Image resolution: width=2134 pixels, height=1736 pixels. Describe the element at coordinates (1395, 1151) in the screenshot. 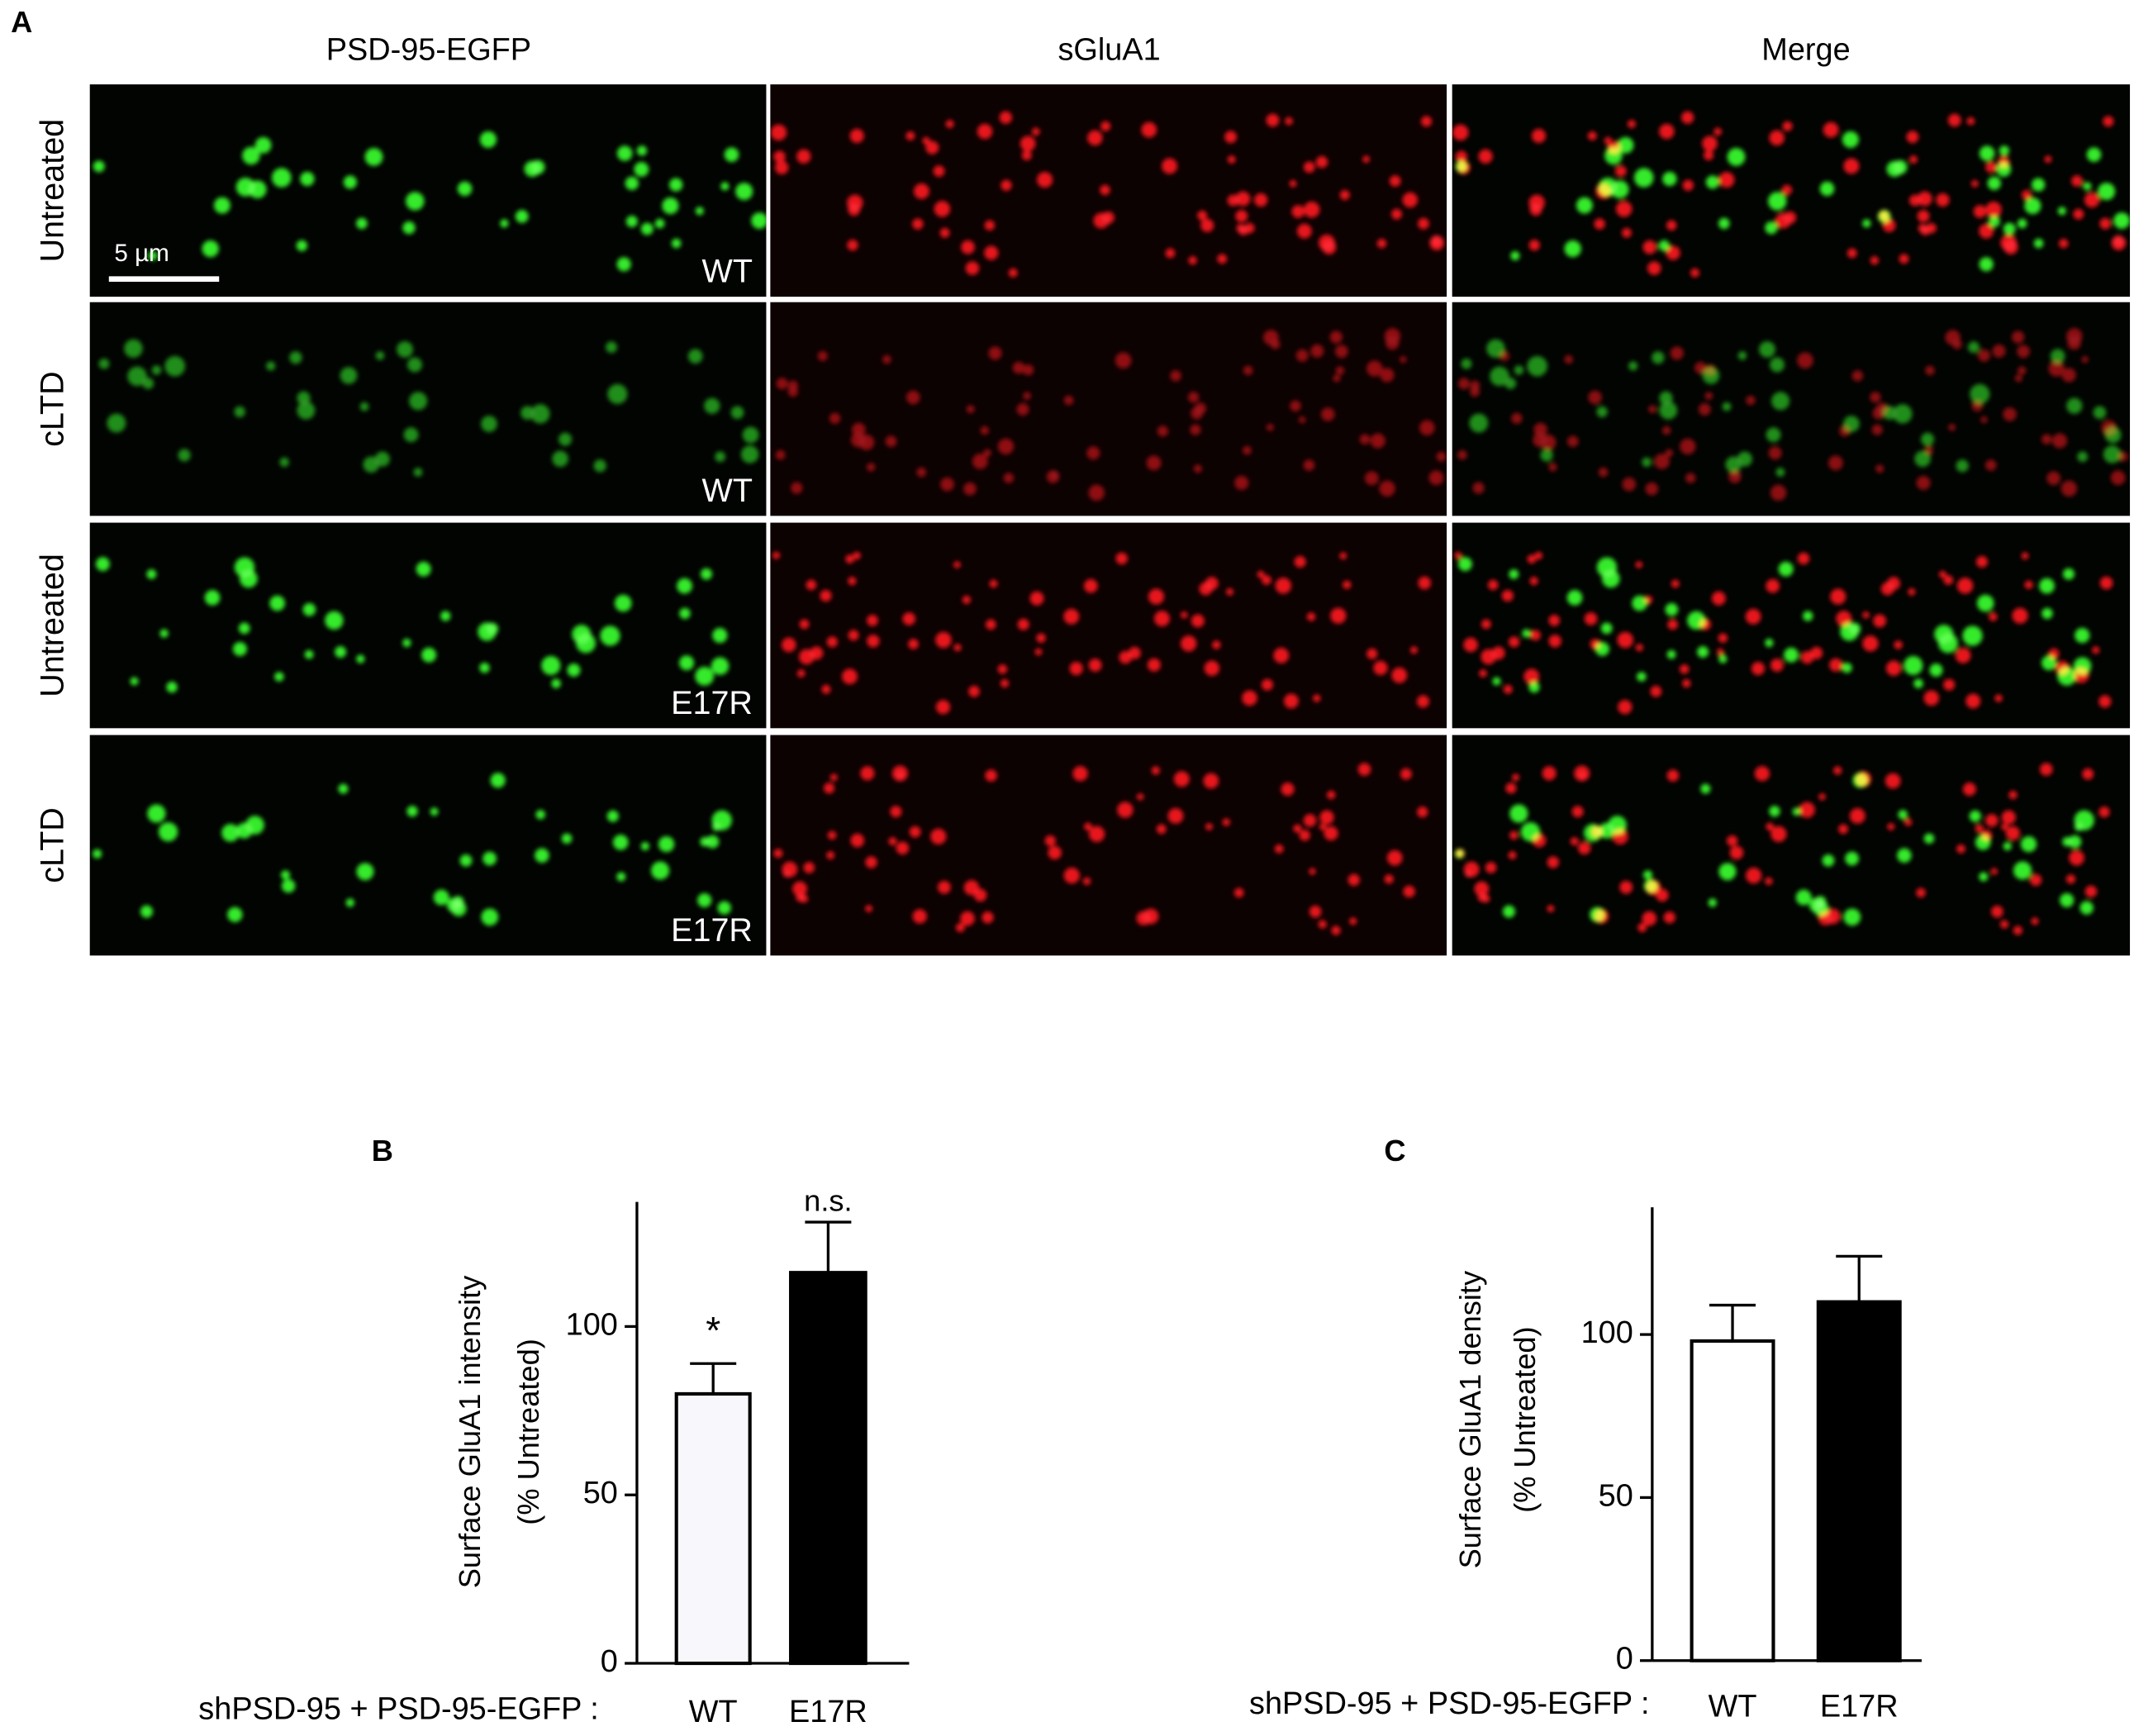

I see `panel-letter: C` at that location.